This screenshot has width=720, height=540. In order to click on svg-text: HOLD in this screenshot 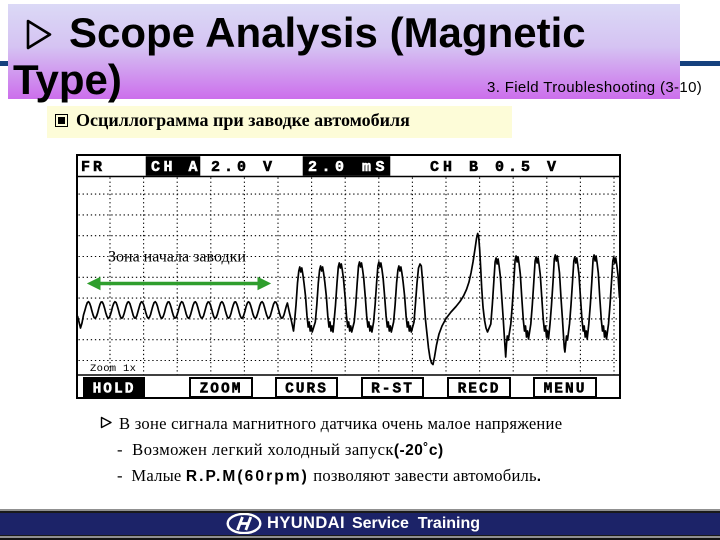, I will do `click(114, 390)`.